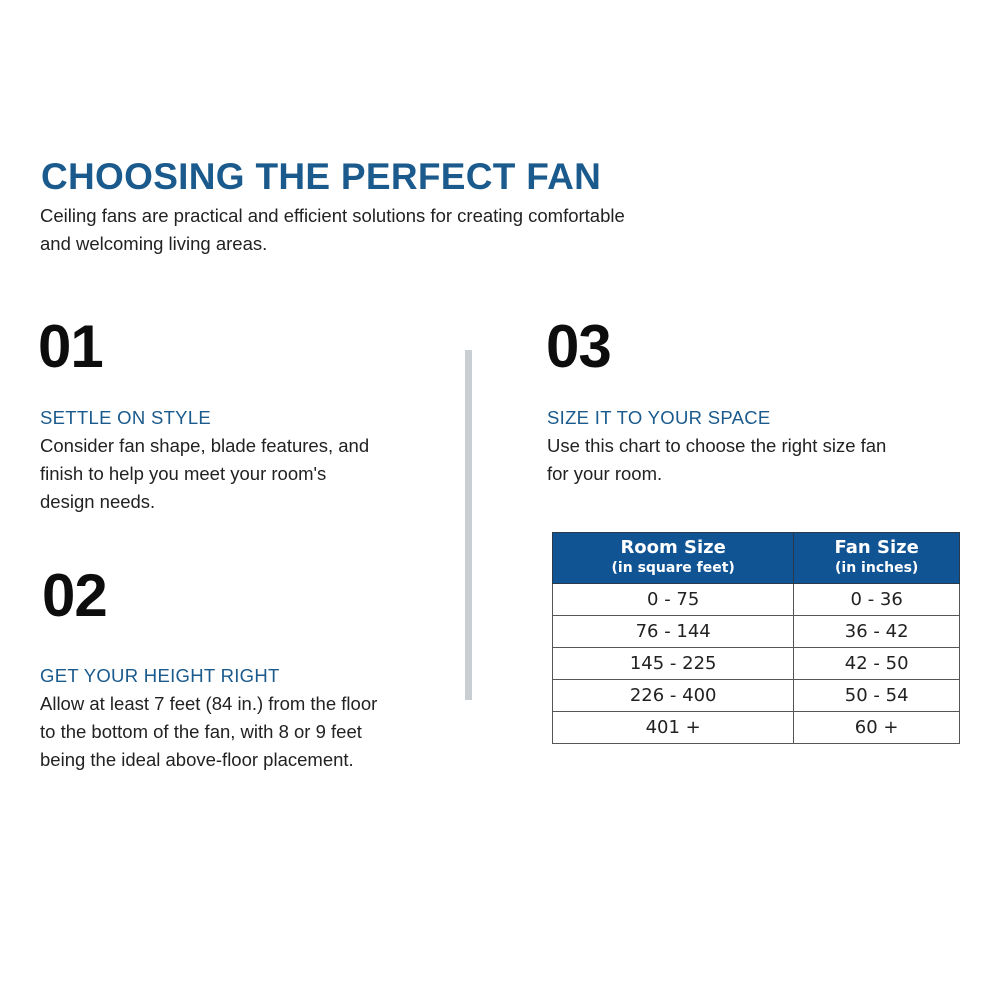 This screenshot has height=1000, width=1000. I want to click on section-number-02: 02, so click(75, 595).